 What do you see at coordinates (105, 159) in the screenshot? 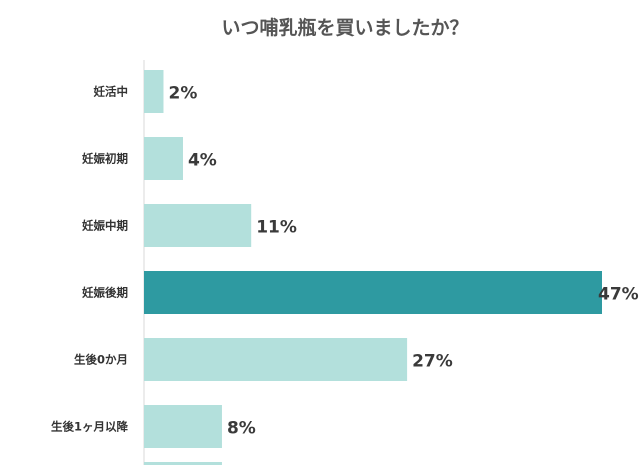
I see `category-label: 妊娠初期` at bounding box center [105, 159].